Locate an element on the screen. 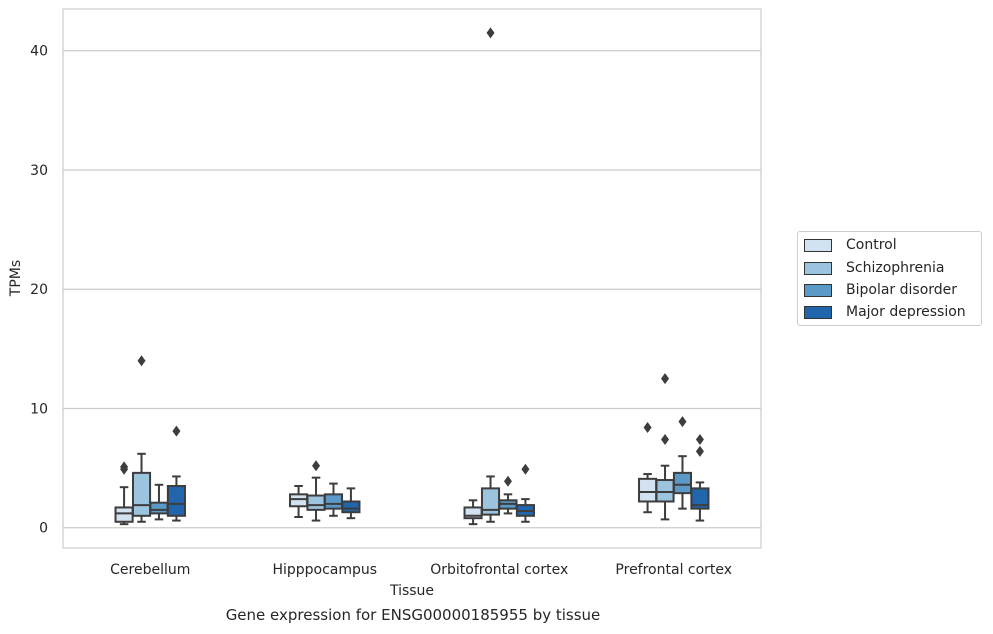 The image size is (993, 634). y-tick-label: 30 is located at coordinates (39, 171).